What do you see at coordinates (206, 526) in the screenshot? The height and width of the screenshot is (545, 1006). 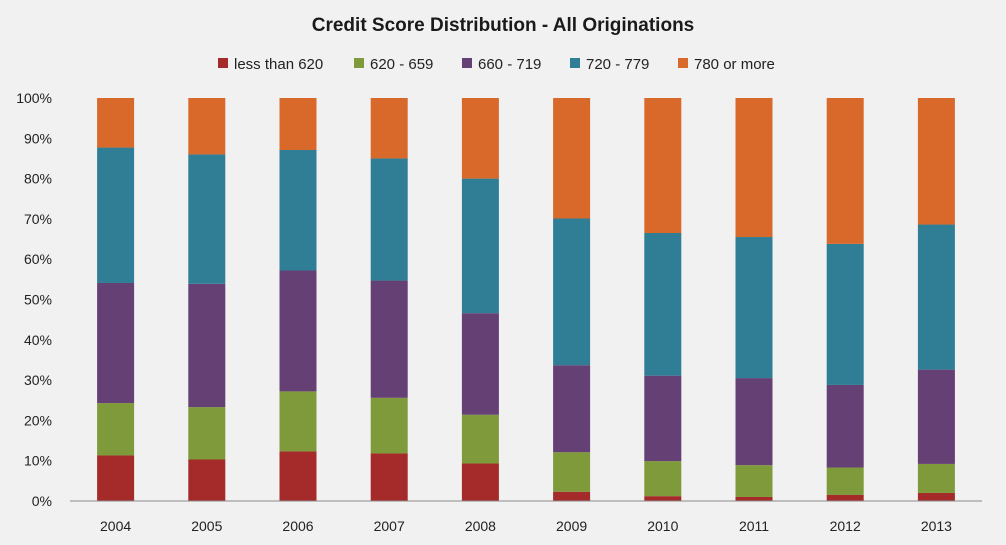 I see `x-tick-label: 2005` at bounding box center [206, 526].